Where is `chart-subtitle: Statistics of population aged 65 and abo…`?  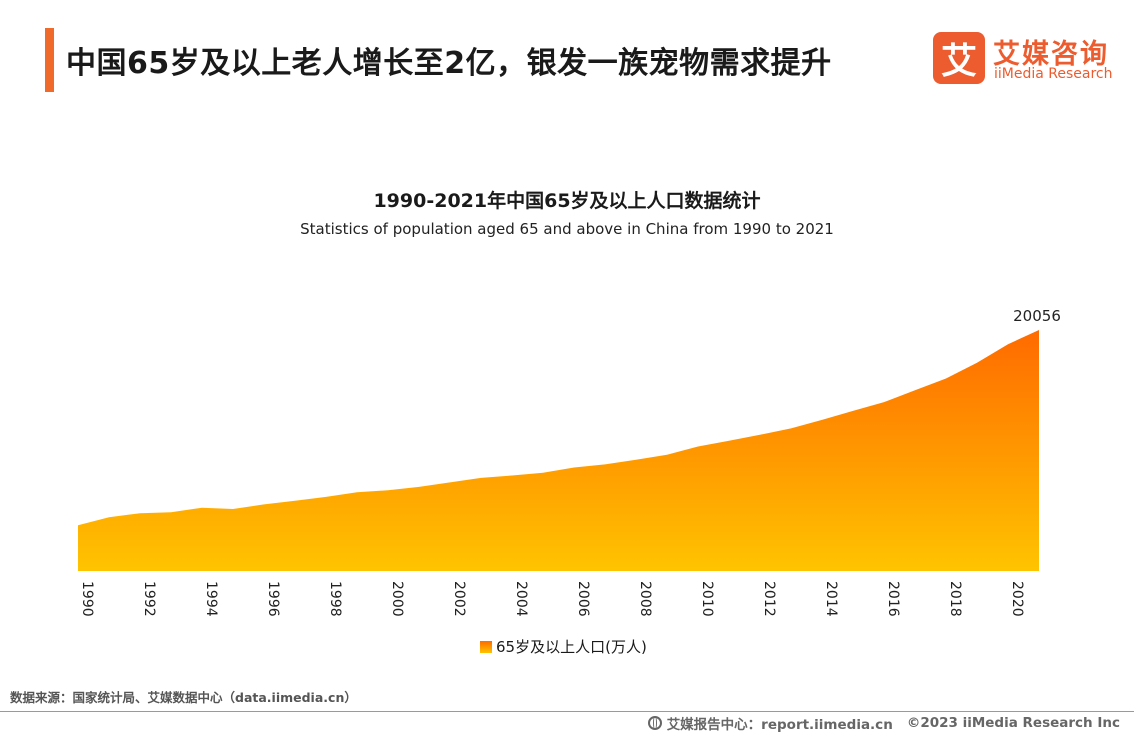 chart-subtitle: Statistics of population aged 65 and abo… is located at coordinates (567, 229).